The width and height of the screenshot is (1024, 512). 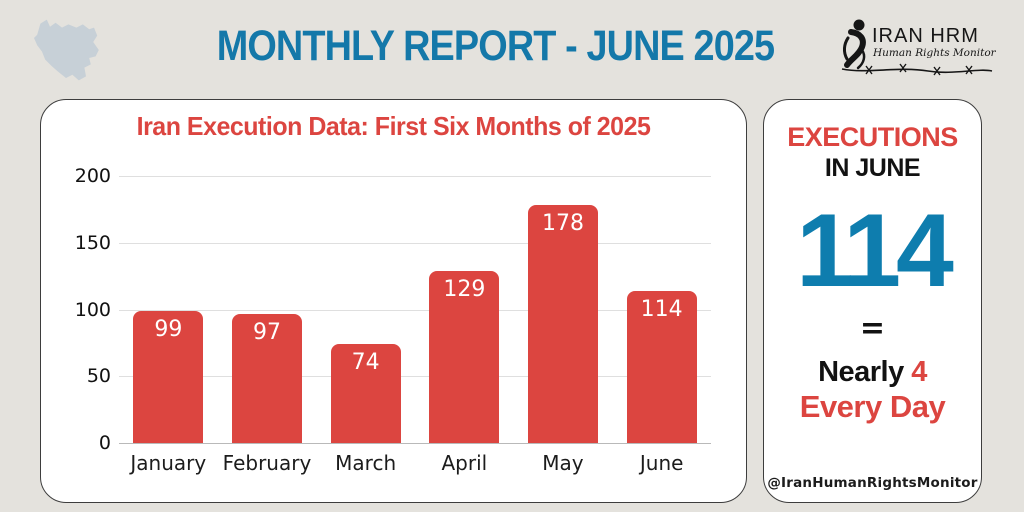 I want to click on bar-march: 74, so click(x=365, y=393).